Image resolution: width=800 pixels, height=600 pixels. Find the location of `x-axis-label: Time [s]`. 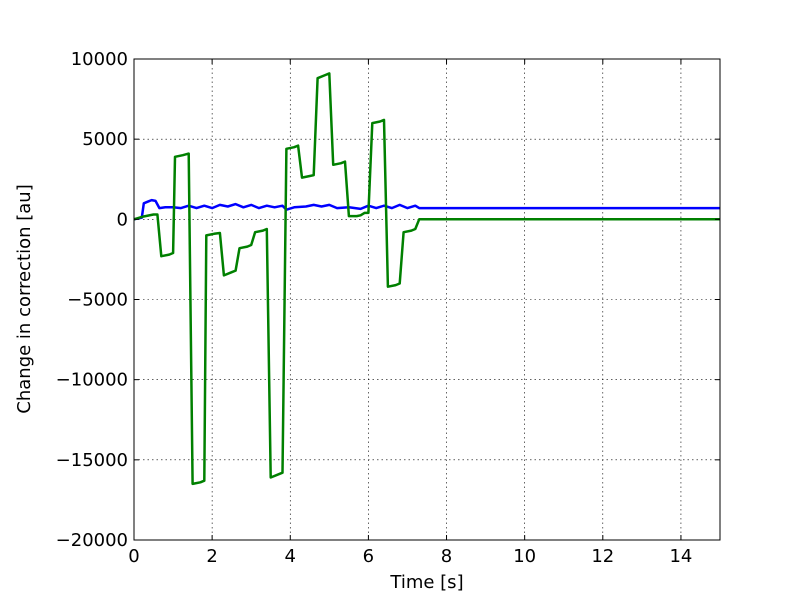

x-axis-label: Time [s] is located at coordinates (426, 582).